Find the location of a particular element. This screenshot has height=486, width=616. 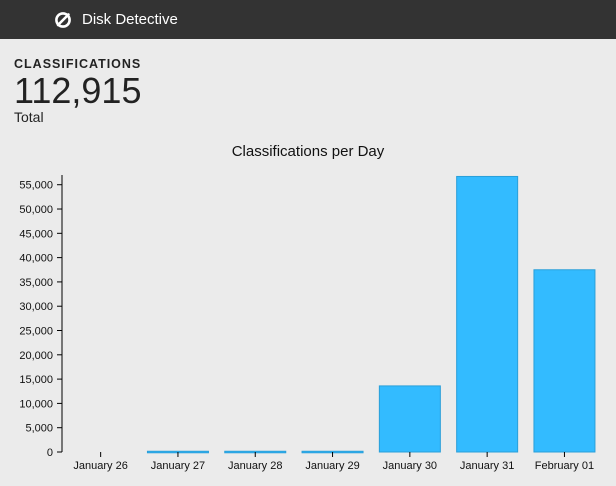

y-tick-label: 40,000 is located at coordinates (36, 259).